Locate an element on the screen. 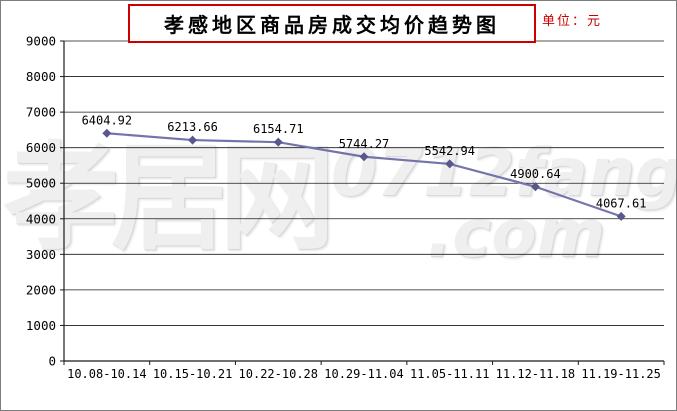 This screenshot has height=411, width=677. svg-text: 6213.66 is located at coordinates (192, 127).